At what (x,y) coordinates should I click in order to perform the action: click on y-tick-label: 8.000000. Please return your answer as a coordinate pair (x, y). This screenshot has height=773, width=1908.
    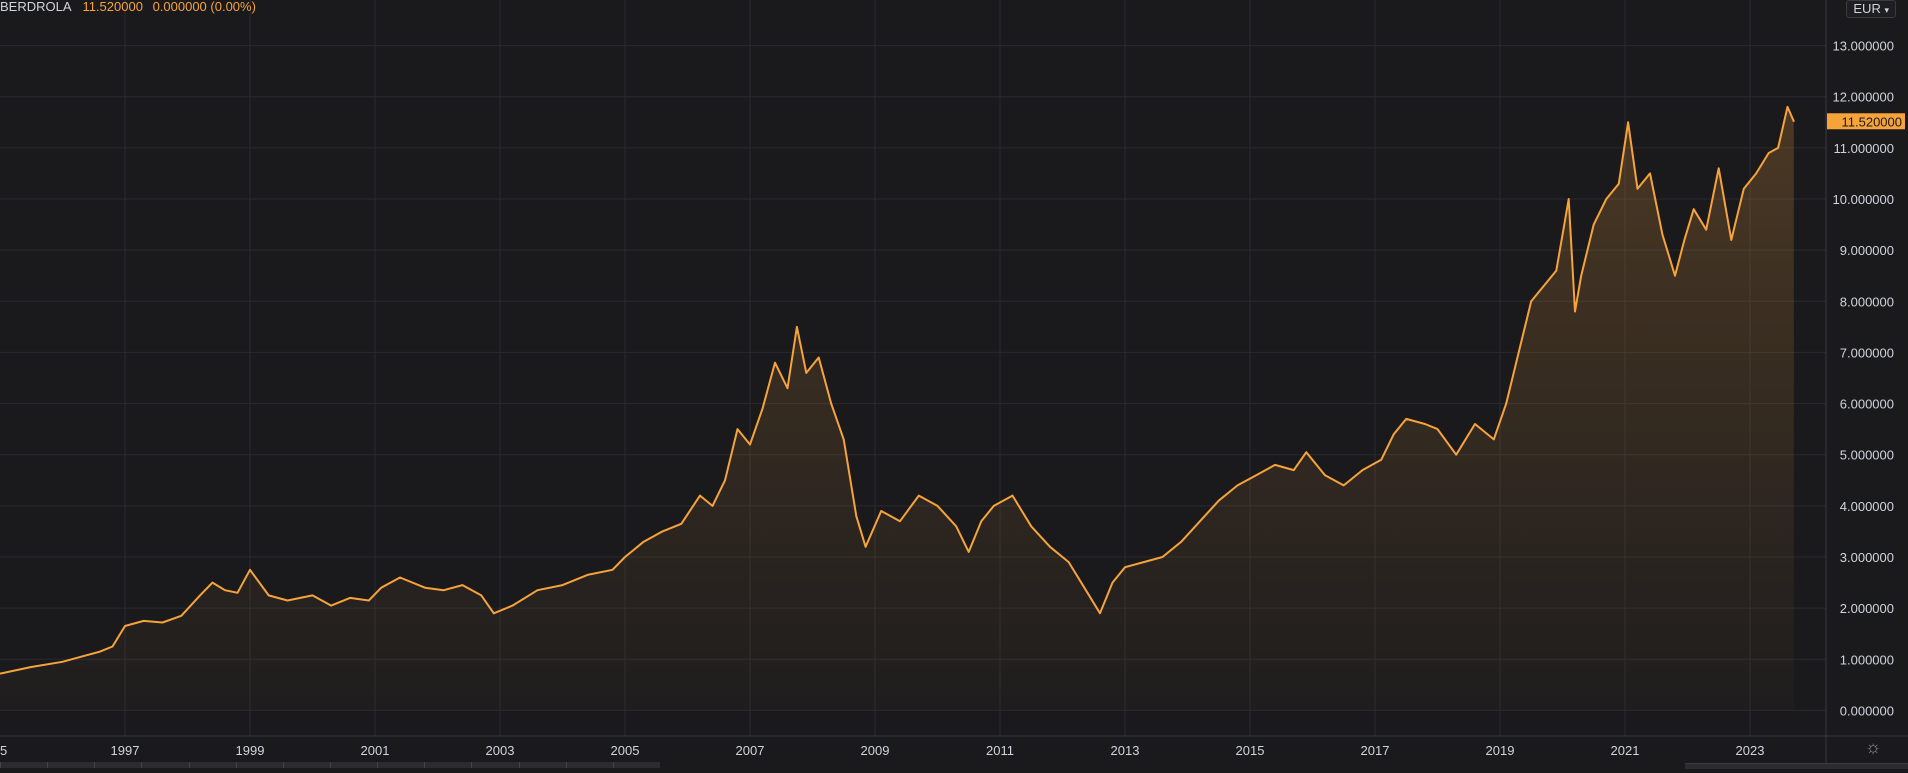
    Looking at the image, I should click on (1867, 301).